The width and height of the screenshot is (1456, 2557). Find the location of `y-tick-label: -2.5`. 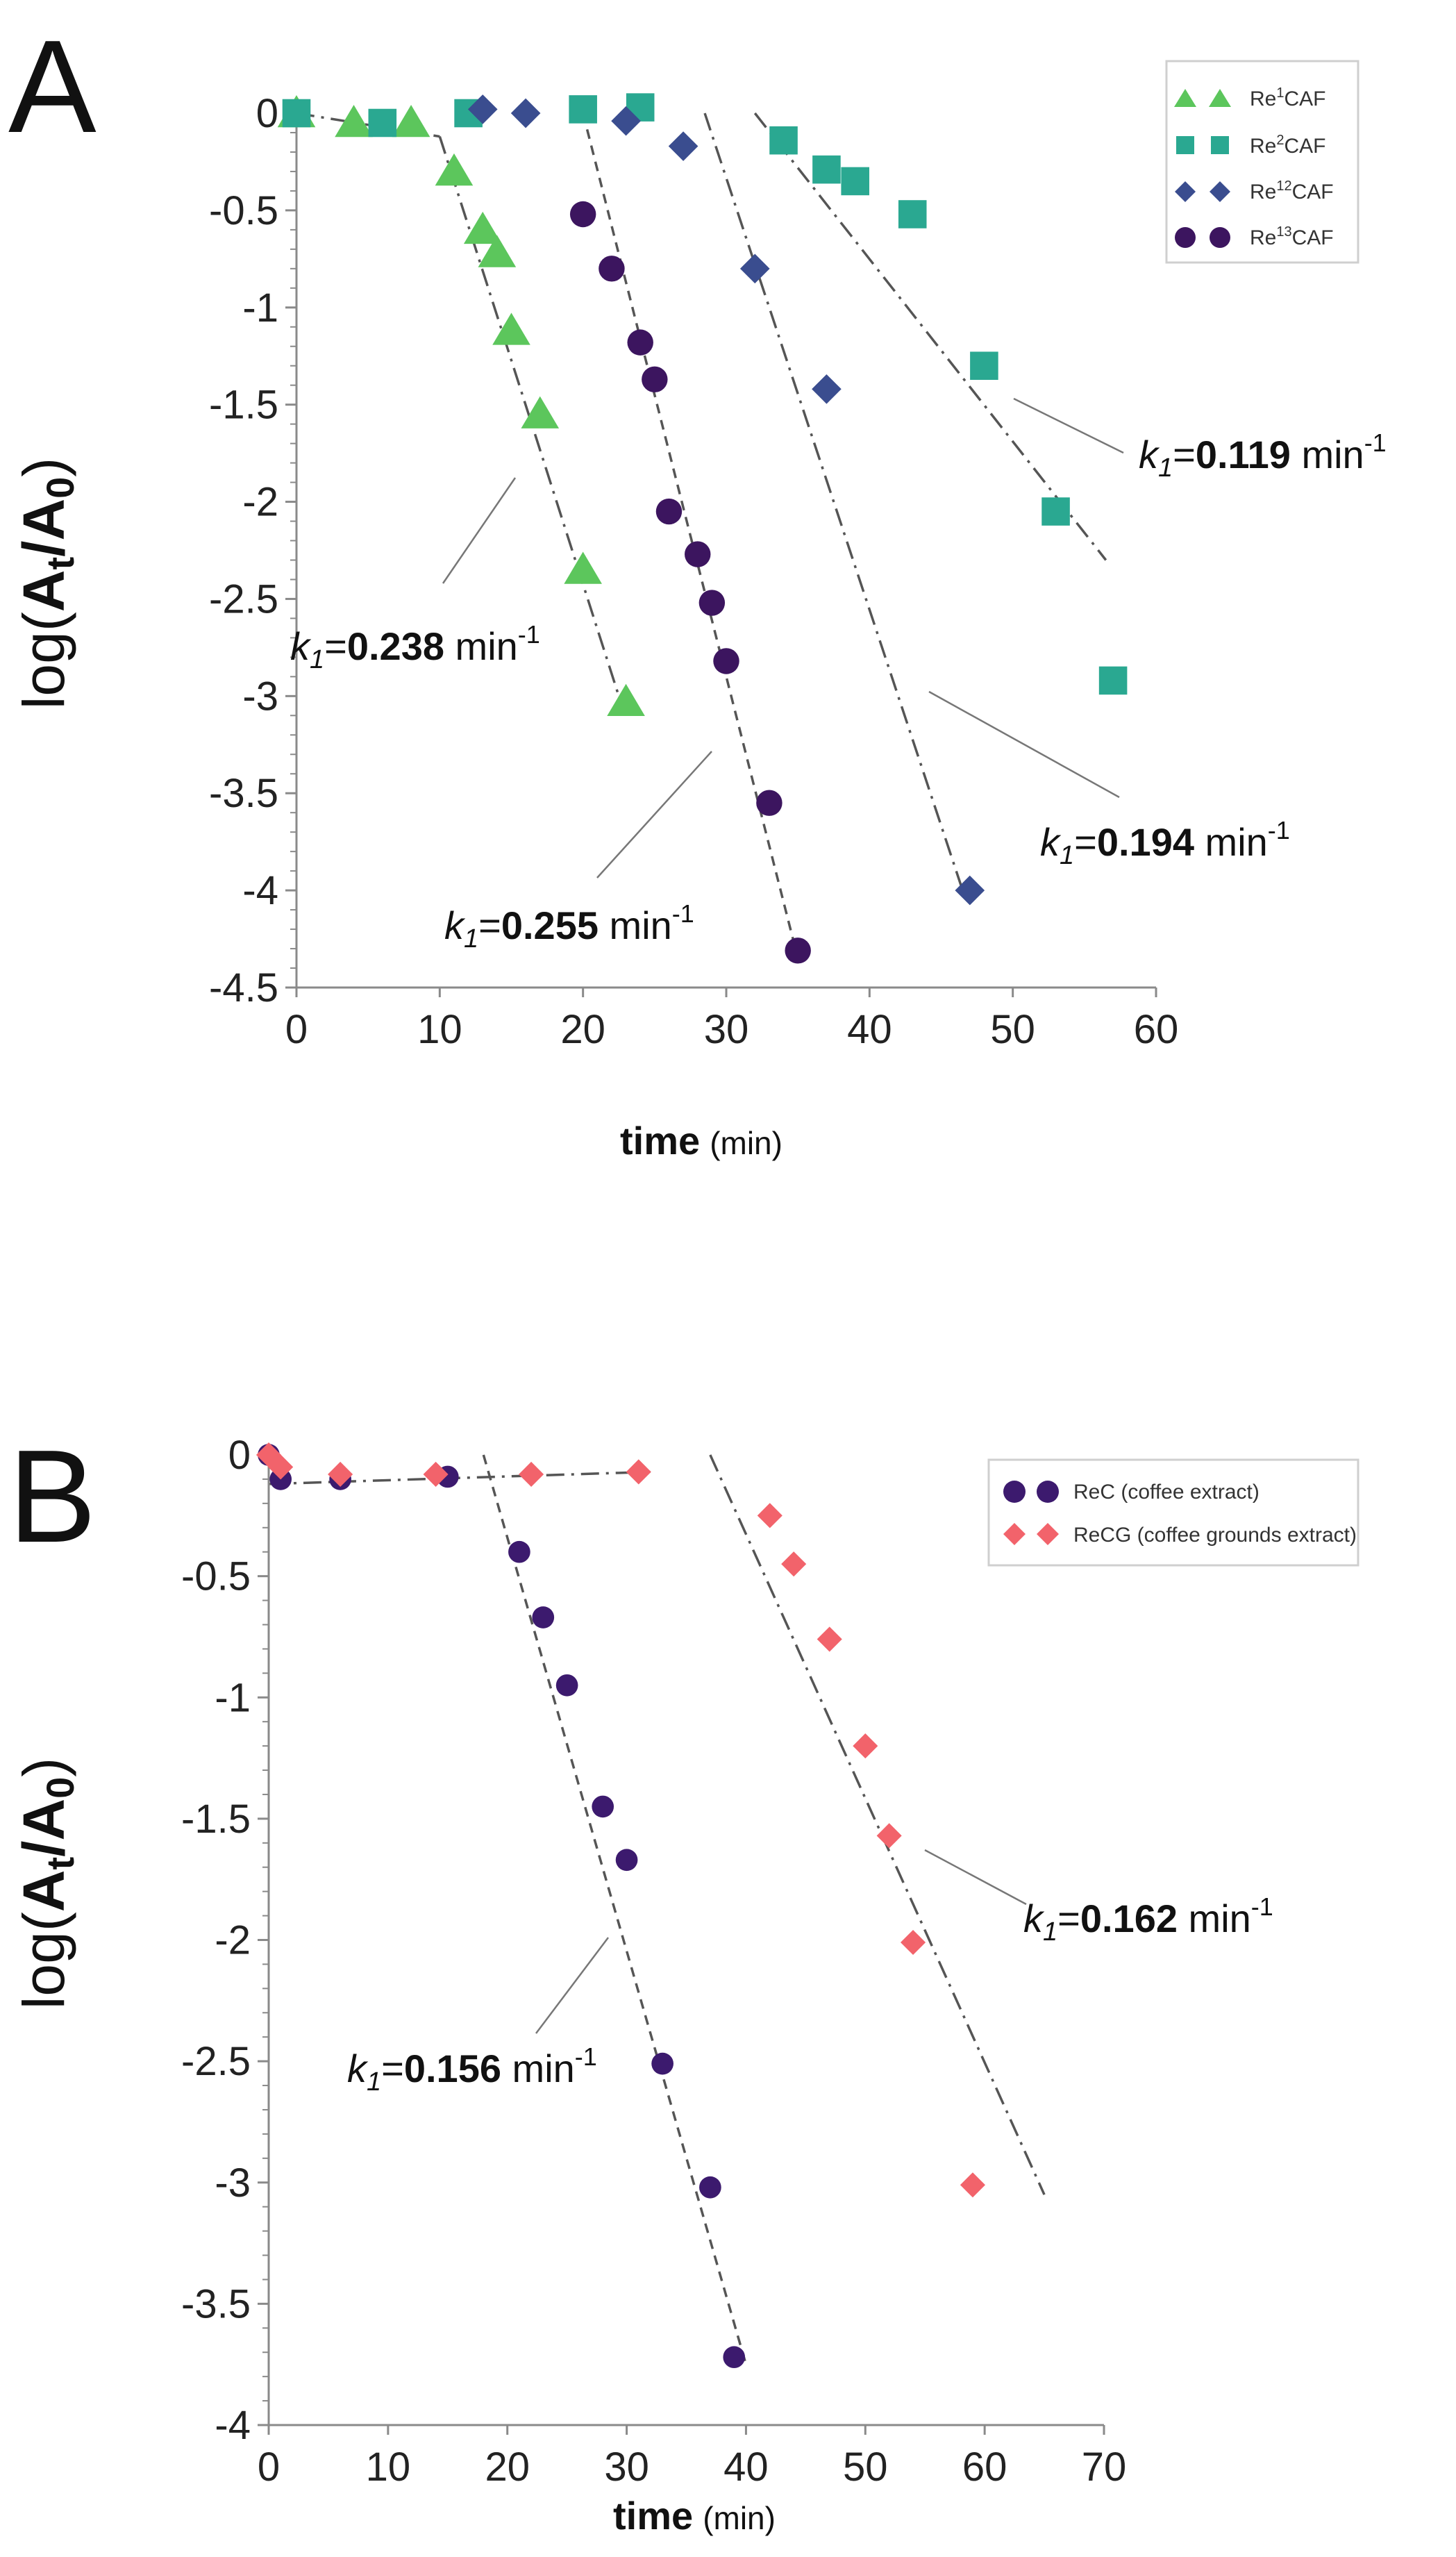

y-tick-label: -2.5 is located at coordinates (243, 599).